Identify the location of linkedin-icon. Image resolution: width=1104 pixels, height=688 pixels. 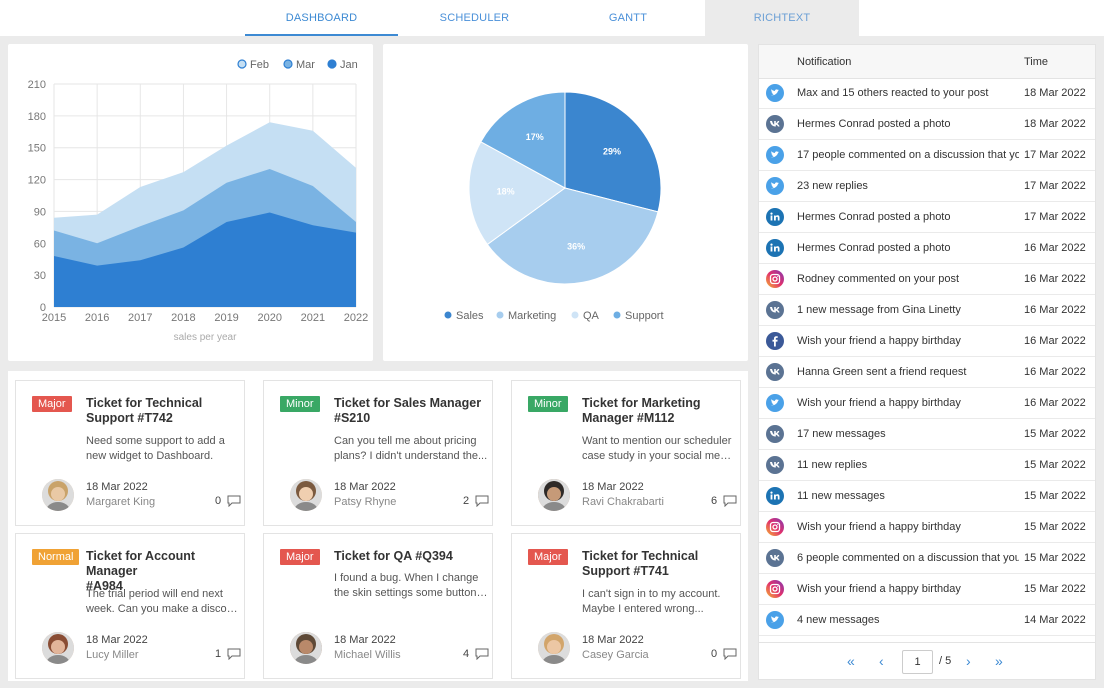
(775, 217).